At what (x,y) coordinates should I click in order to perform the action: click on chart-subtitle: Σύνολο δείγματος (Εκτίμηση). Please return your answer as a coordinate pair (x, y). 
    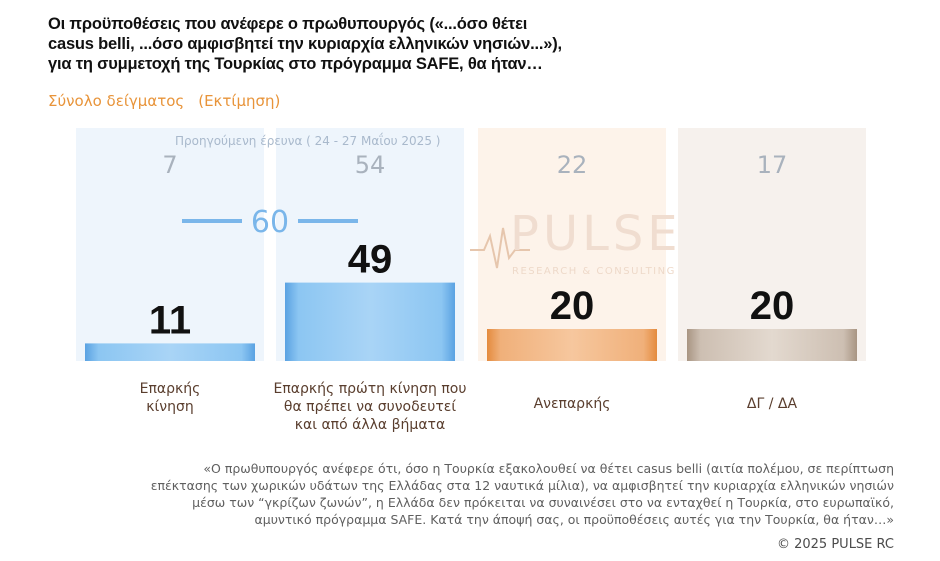
    Looking at the image, I should click on (164, 101).